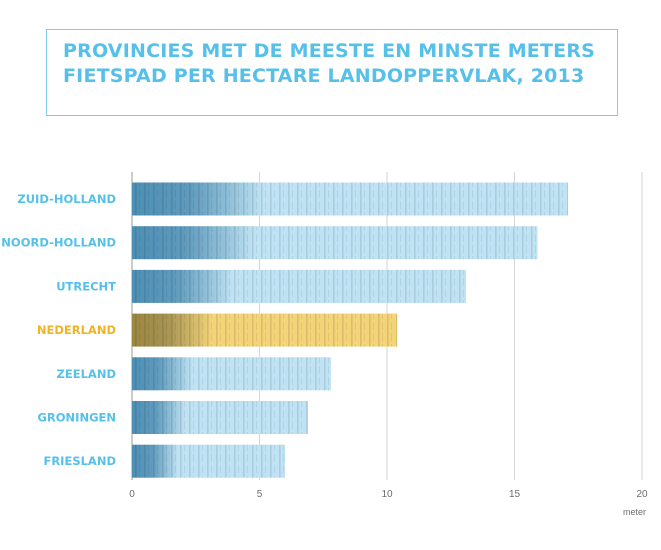 Image resolution: width=661 pixels, height=550 pixels. I want to click on x-axis-unit-label: meter, so click(634, 512).